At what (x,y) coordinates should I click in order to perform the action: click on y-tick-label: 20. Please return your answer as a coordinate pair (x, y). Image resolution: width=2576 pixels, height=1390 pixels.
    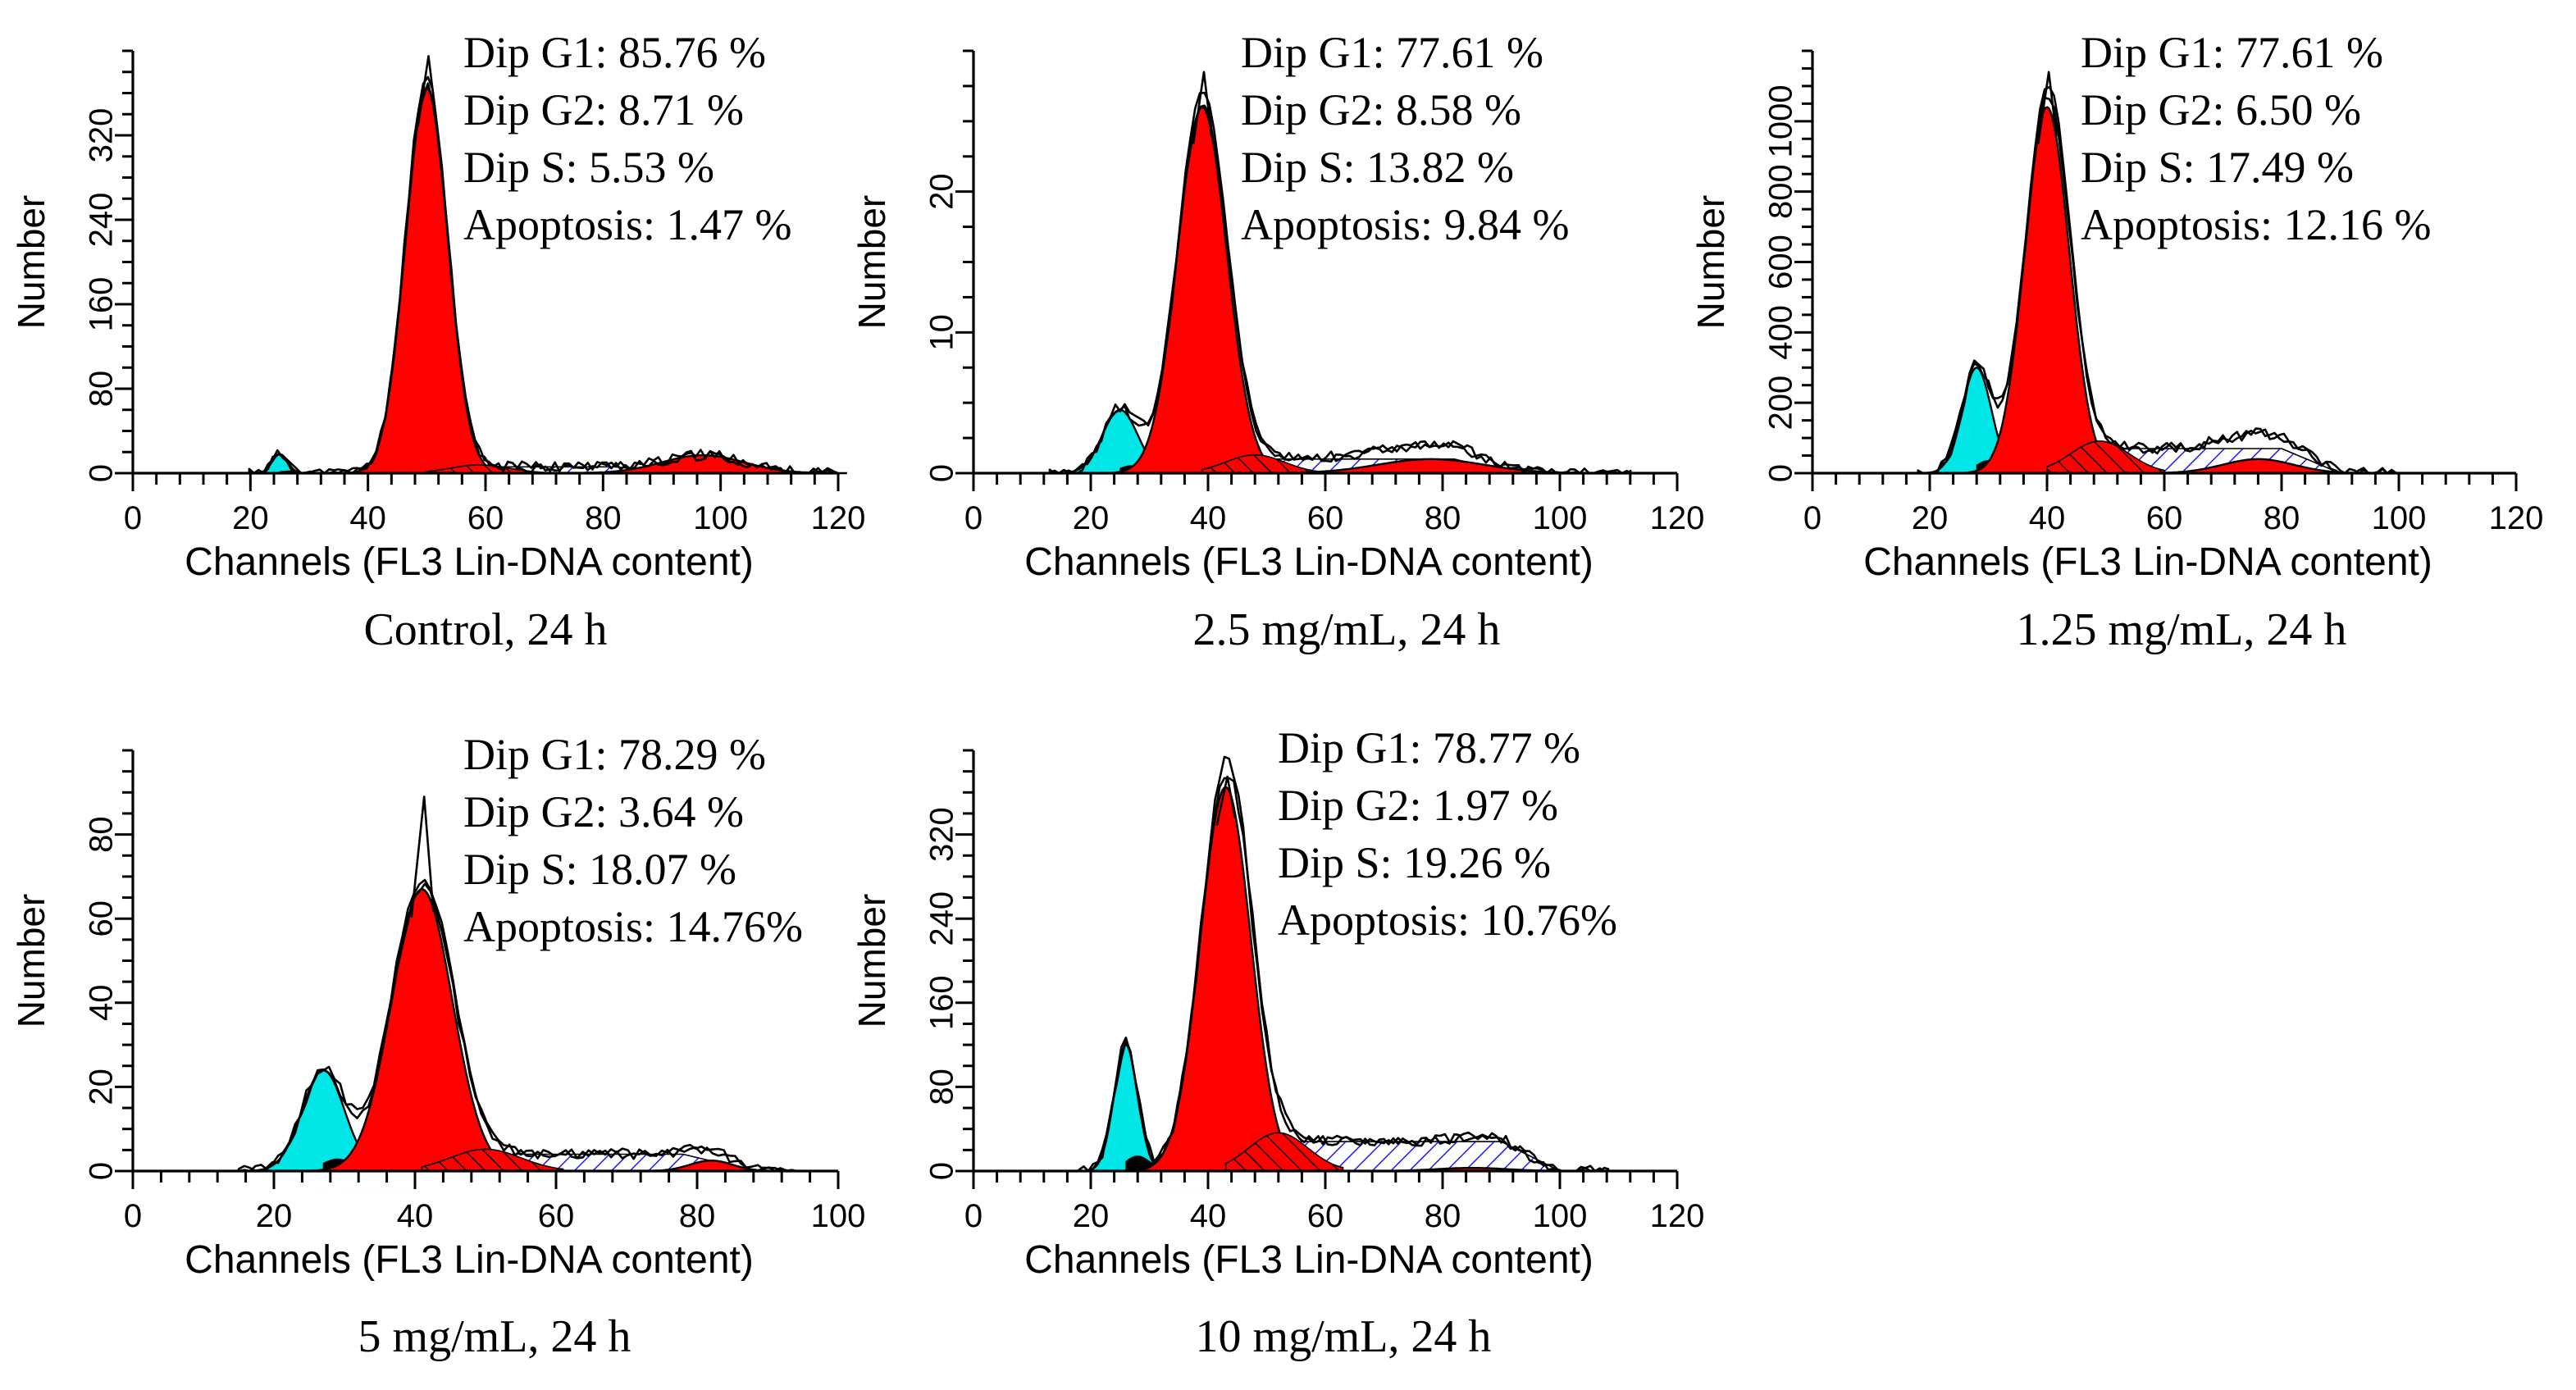
    Looking at the image, I should click on (942, 191).